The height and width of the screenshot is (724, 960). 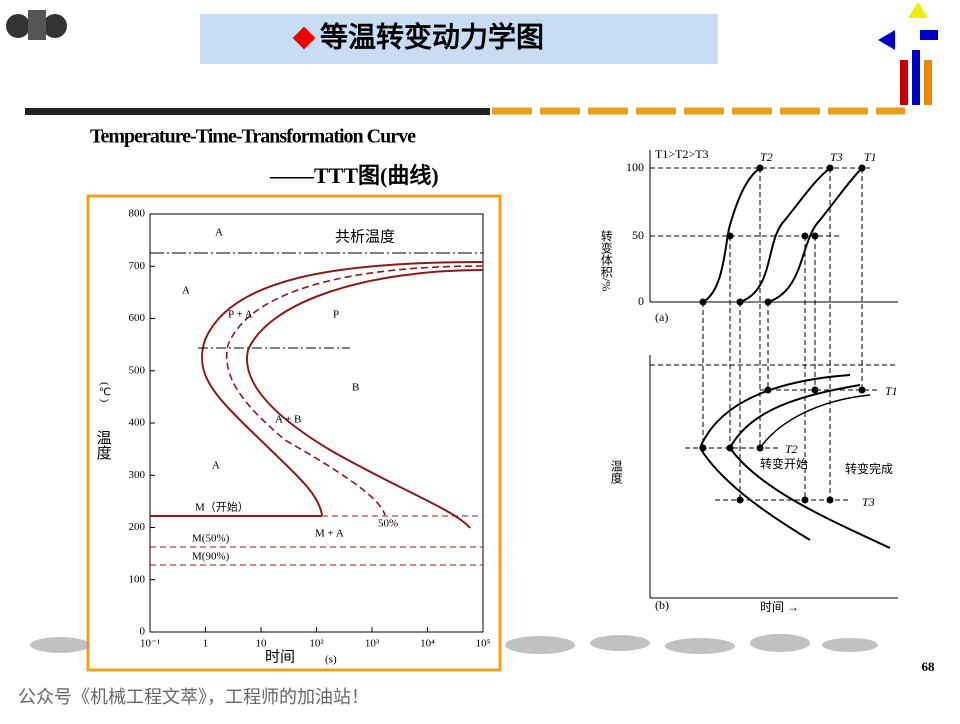 What do you see at coordinates (222, 507) in the screenshot?
I see `annotation: M（开始）` at bounding box center [222, 507].